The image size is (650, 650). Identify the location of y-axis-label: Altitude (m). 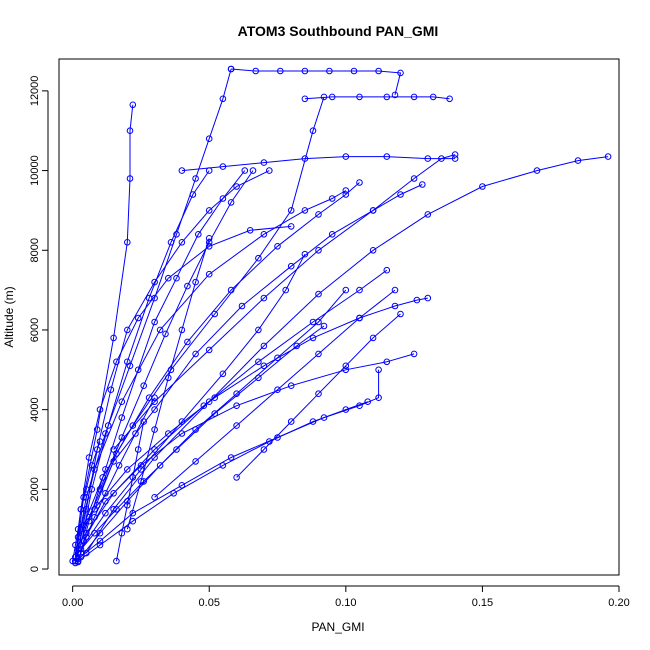
(9, 316).